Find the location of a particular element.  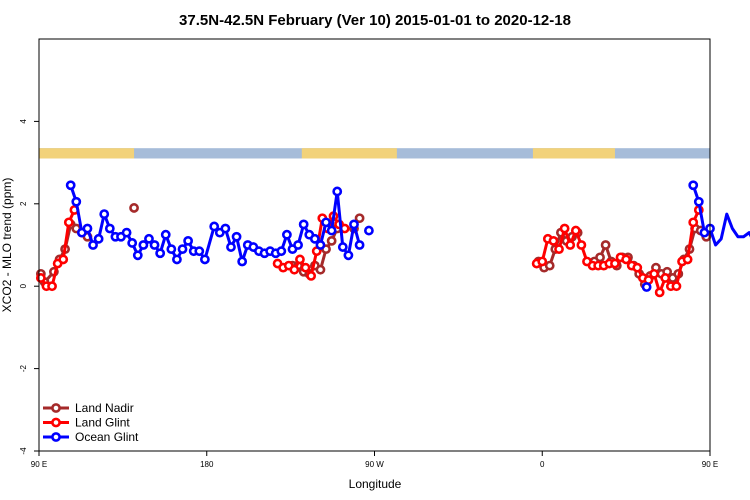

legend-item-land-glint: Land Glint is located at coordinates (86, 423).